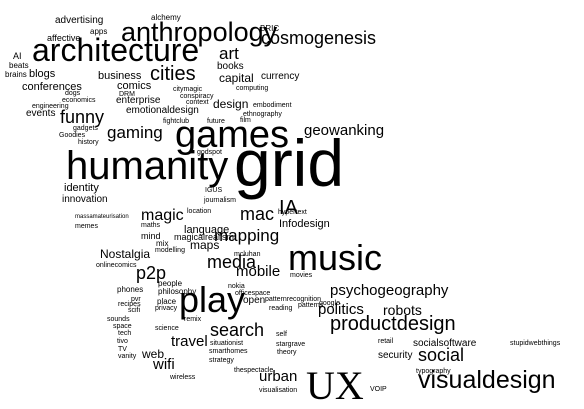 The height and width of the screenshot is (409, 584). Describe the element at coordinates (82, 117) in the screenshot. I see `tag-funny: funny` at that location.